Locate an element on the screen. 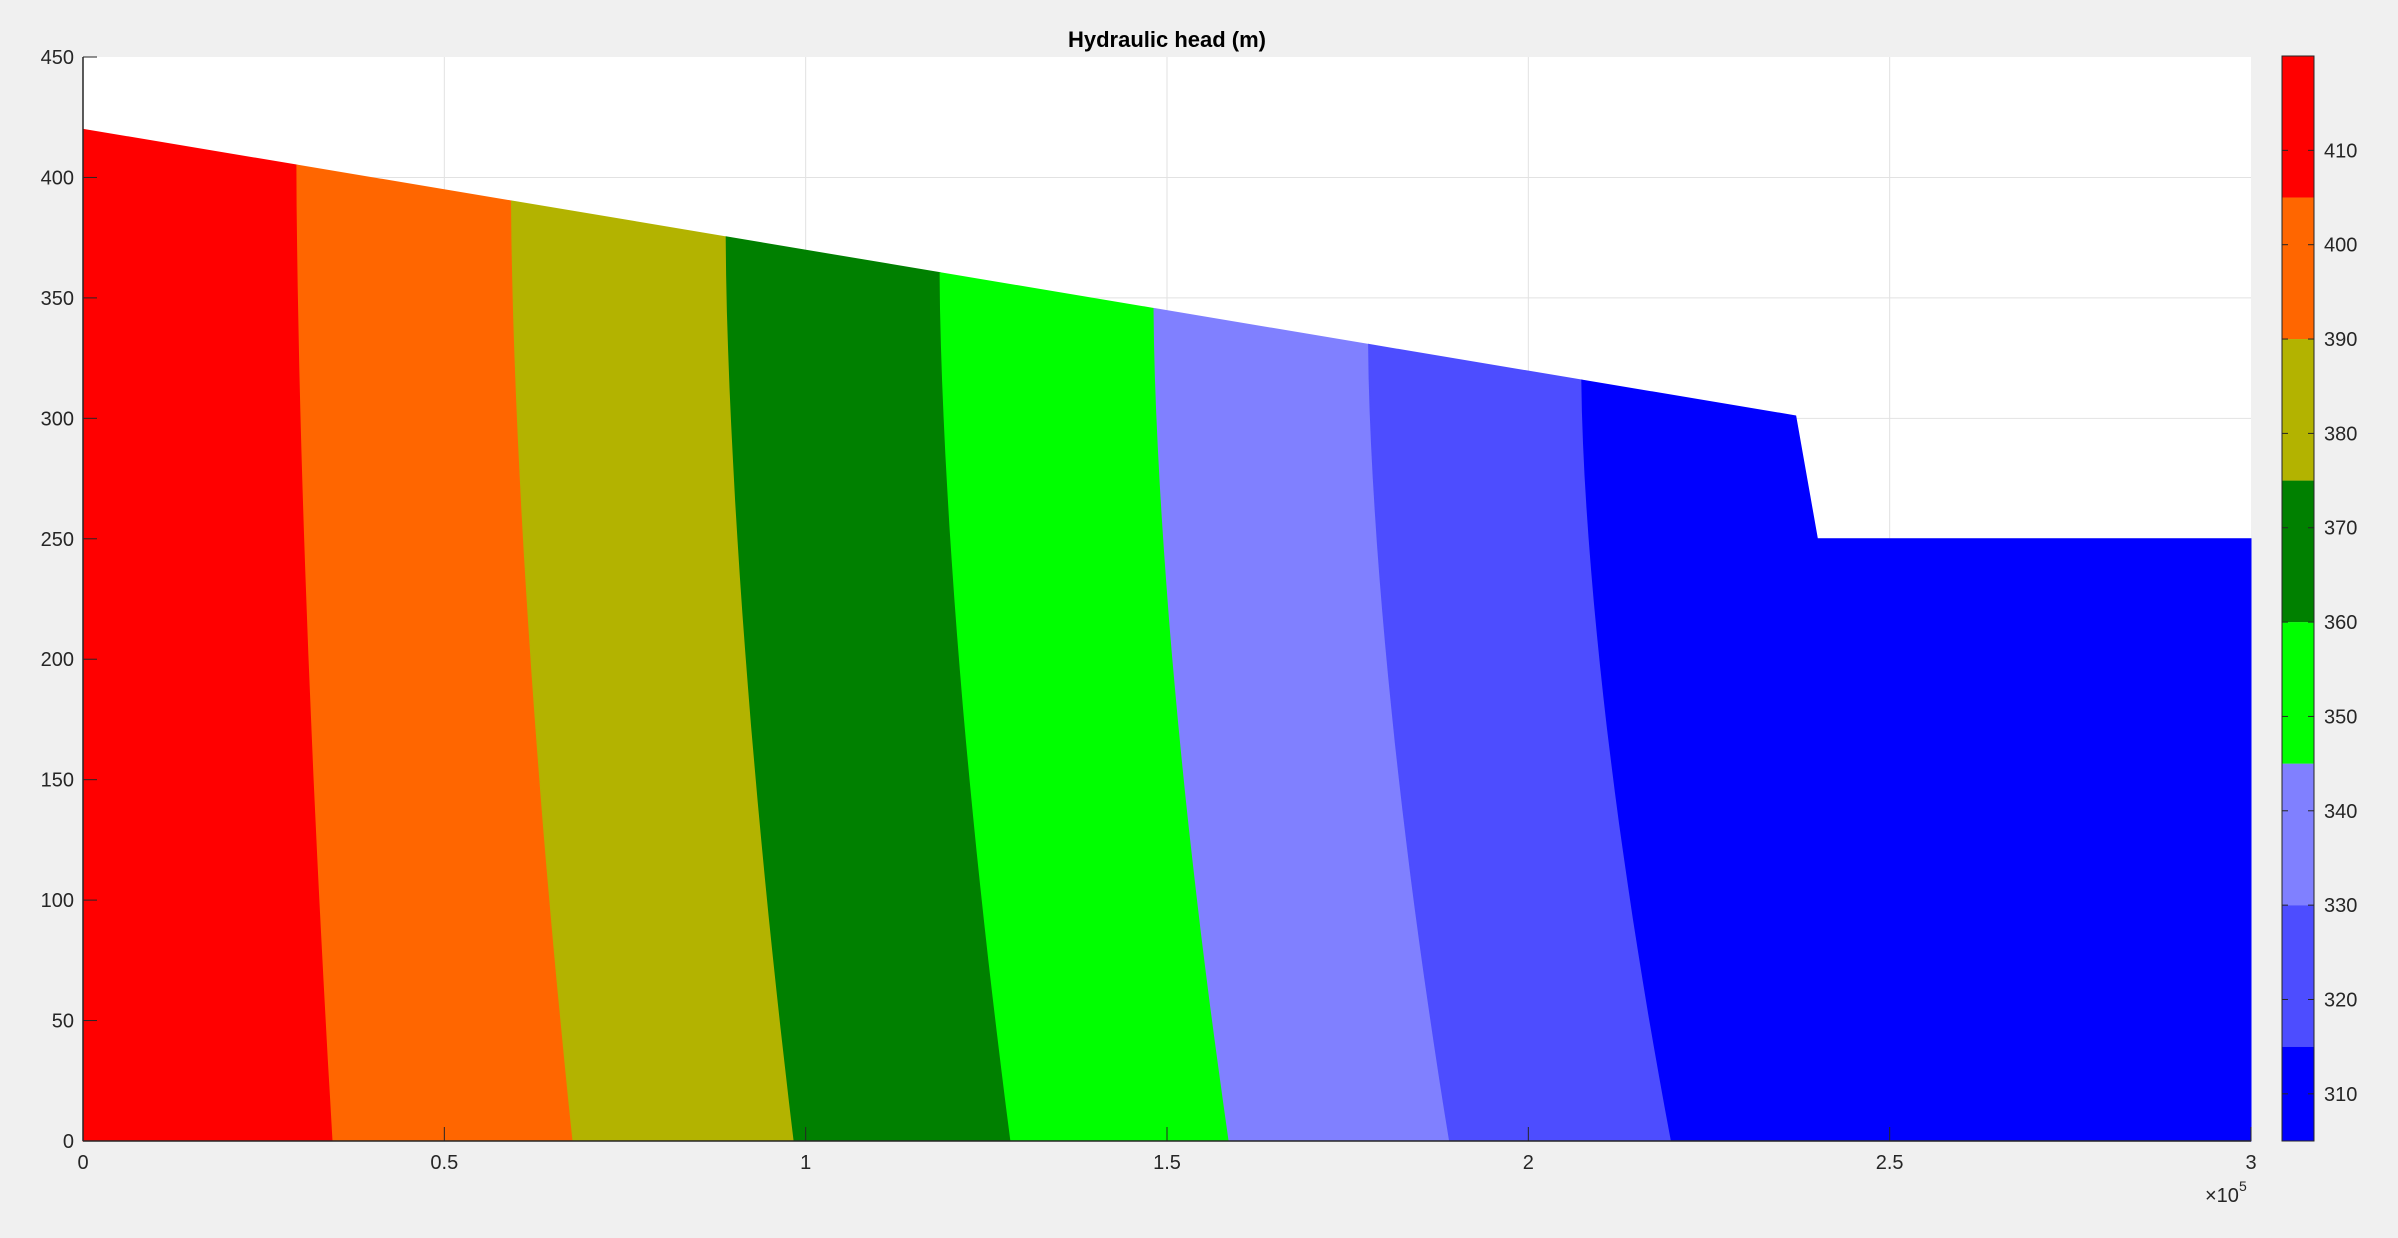 The width and height of the screenshot is (2398, 1238). x-tick-label: 1 is located at coordinates (805, 1163).